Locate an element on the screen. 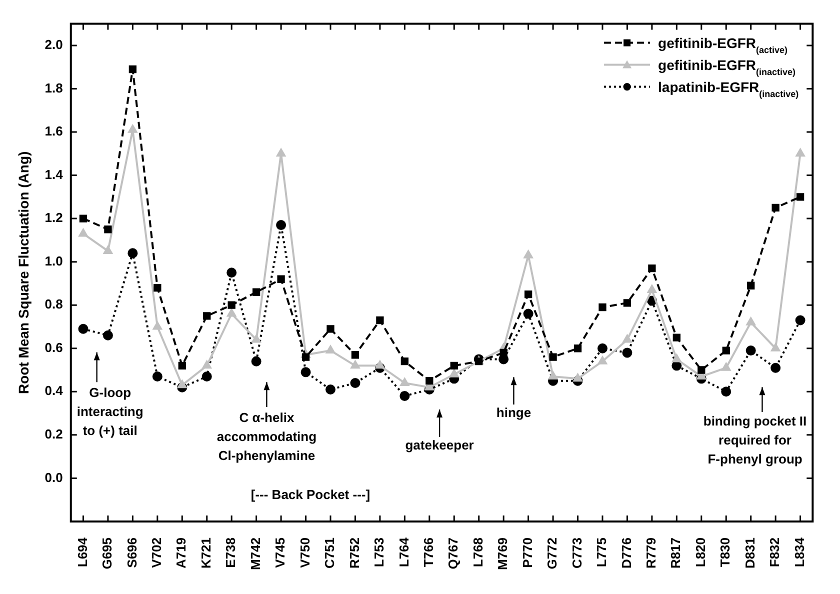  x-tick-label: V750 is located at coordinates (304, 552).